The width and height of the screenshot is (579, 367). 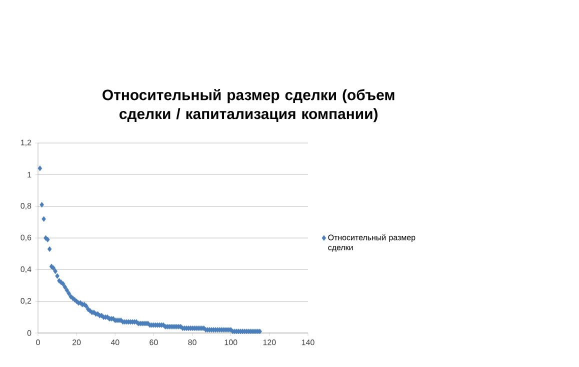 What do you see at coordinates (248, 105) in the screenshot?
I see `chart-title: Относительный размер сделки (объем сделки / капитализация компании)` at bounding box center [248, 105].